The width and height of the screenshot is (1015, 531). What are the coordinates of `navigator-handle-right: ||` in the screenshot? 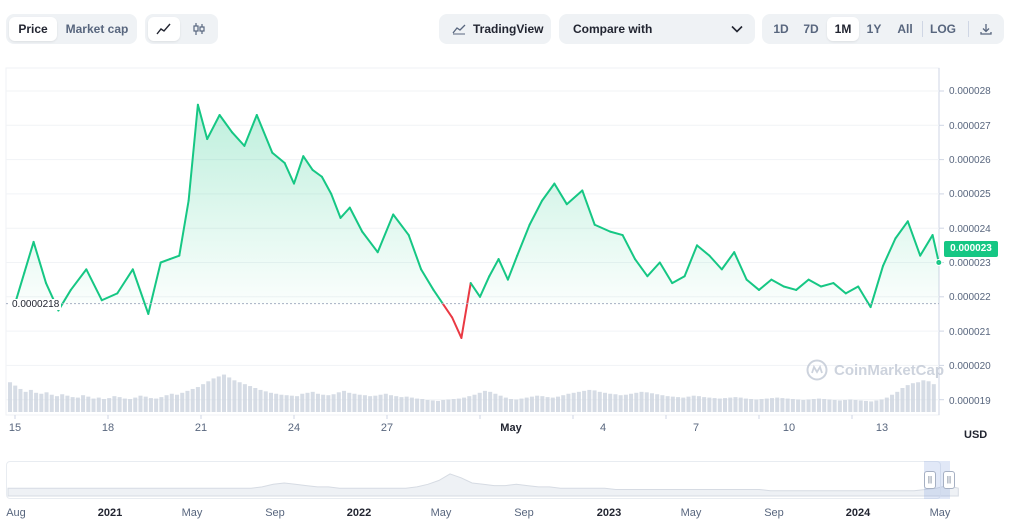 It's located at (949, 480).